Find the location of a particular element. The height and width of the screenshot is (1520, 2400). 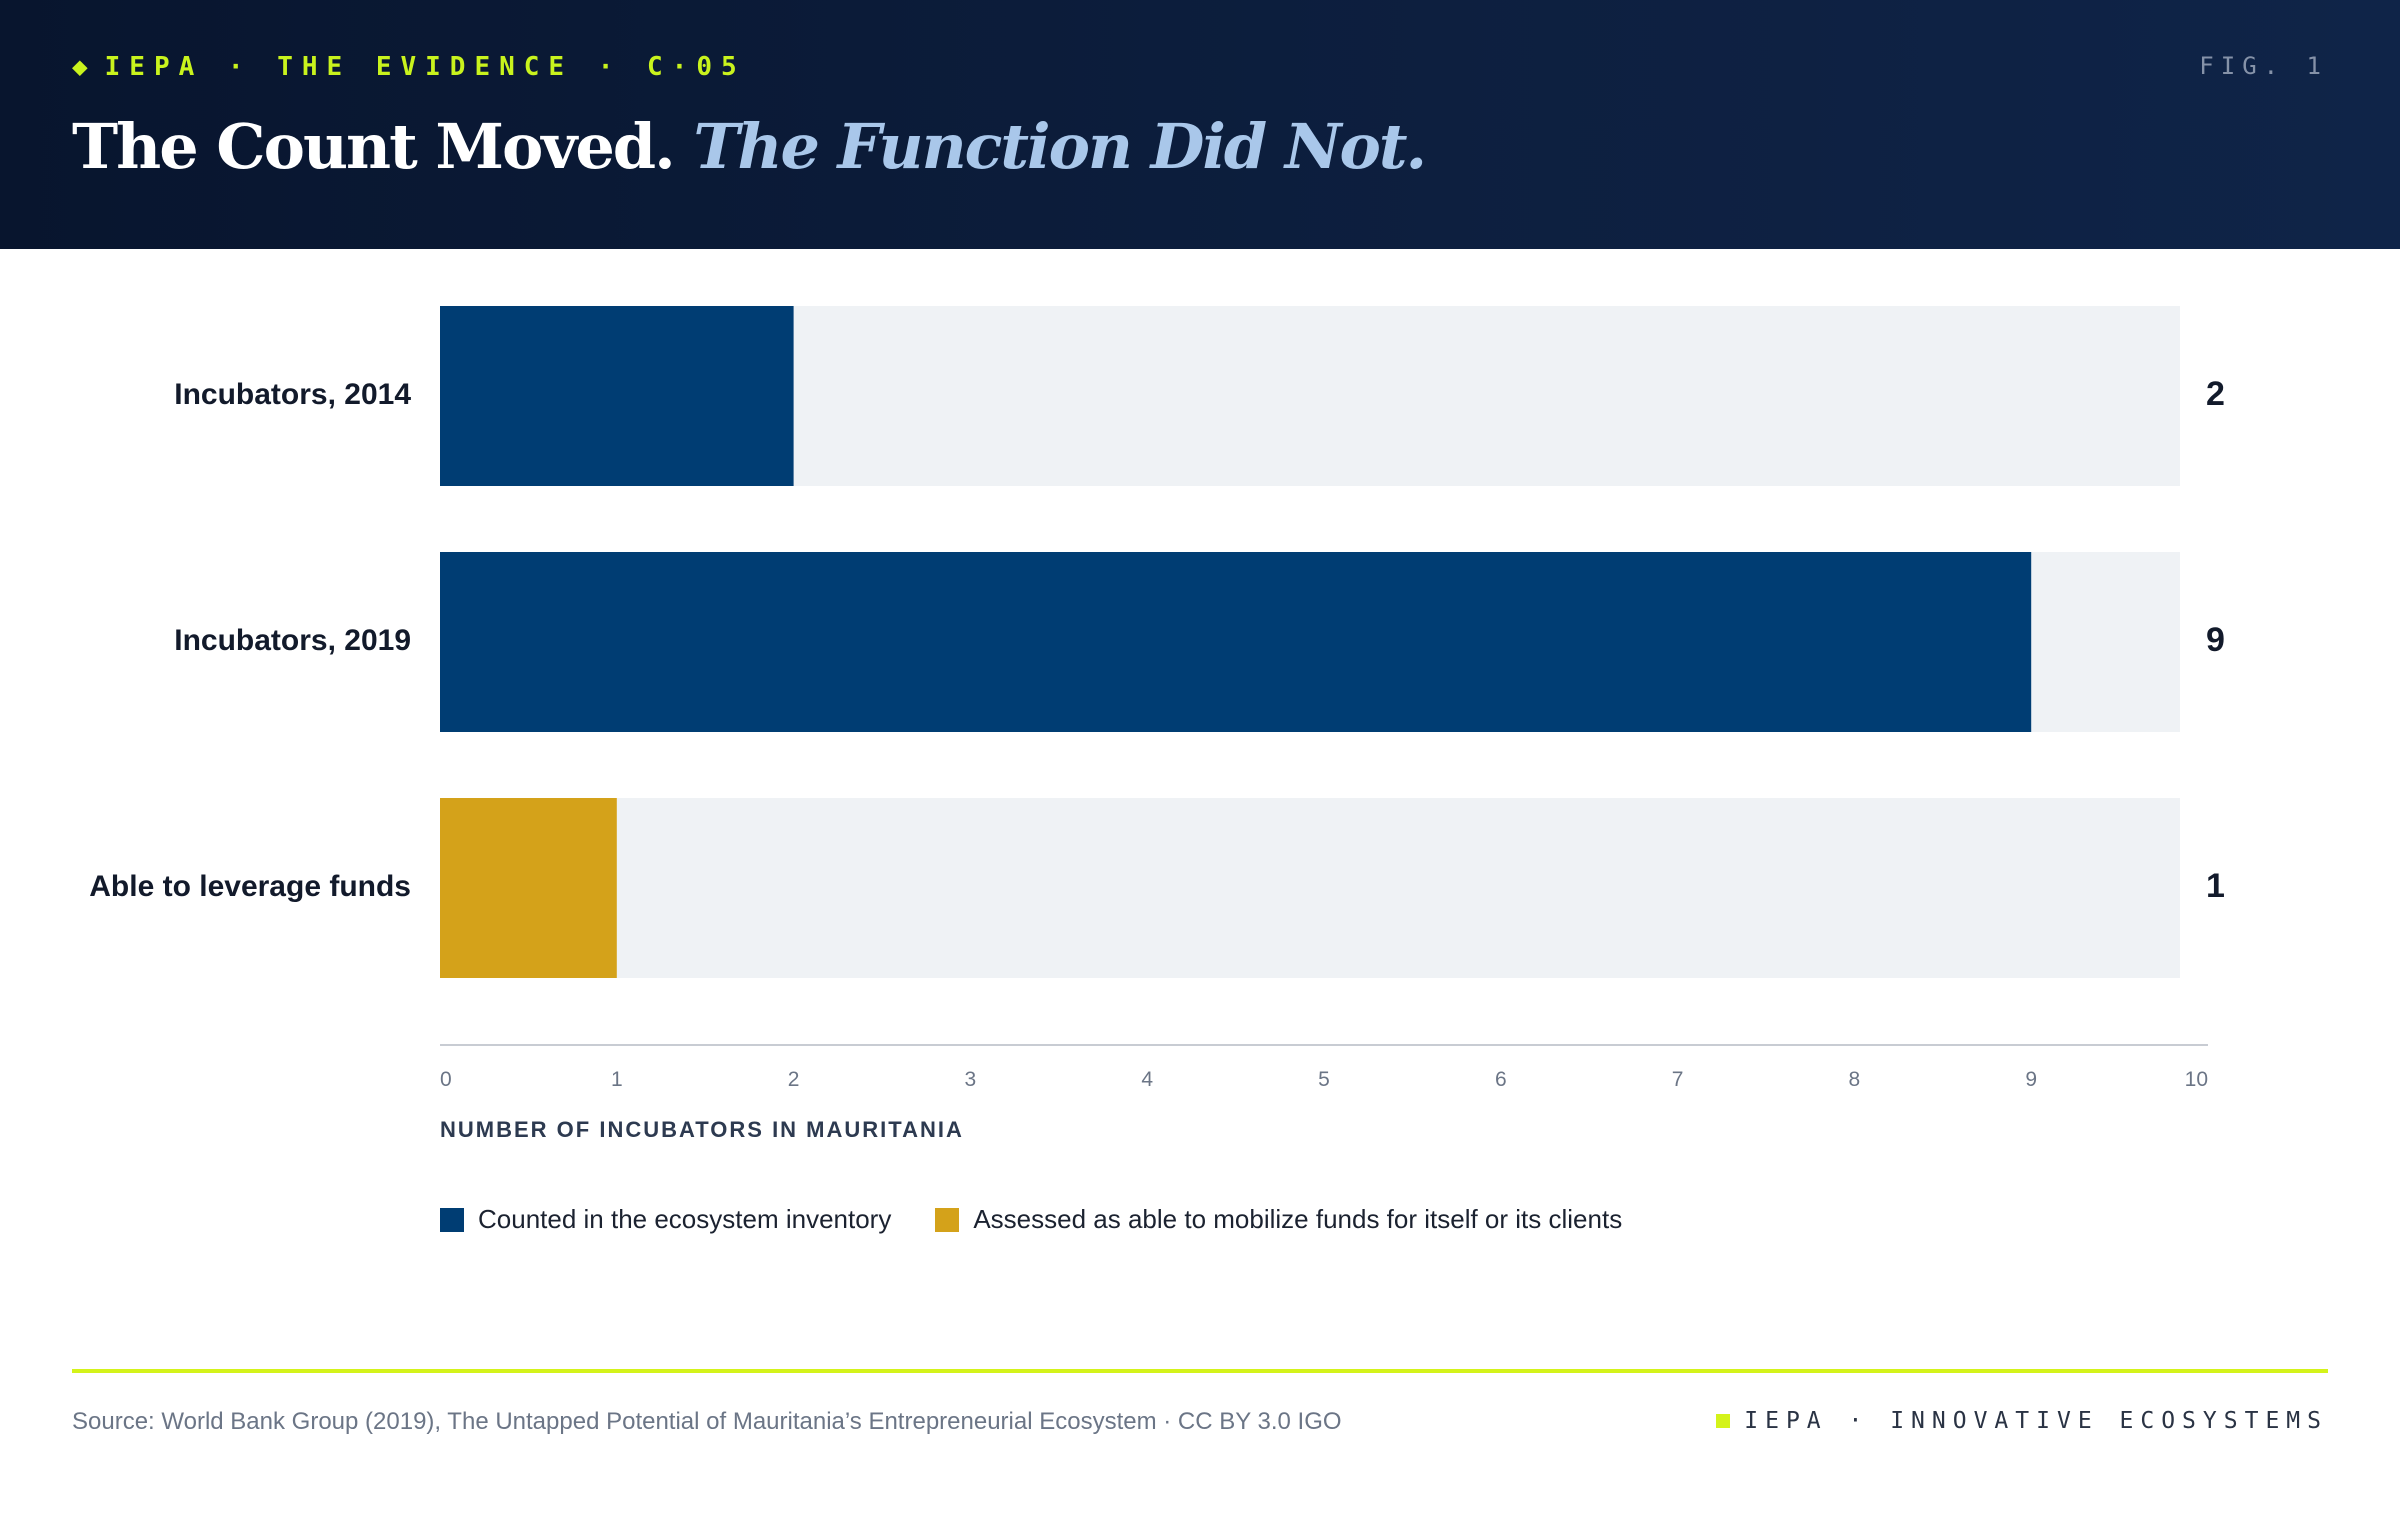

x-tick-label: 1 is located at coordinates (617, 1079).